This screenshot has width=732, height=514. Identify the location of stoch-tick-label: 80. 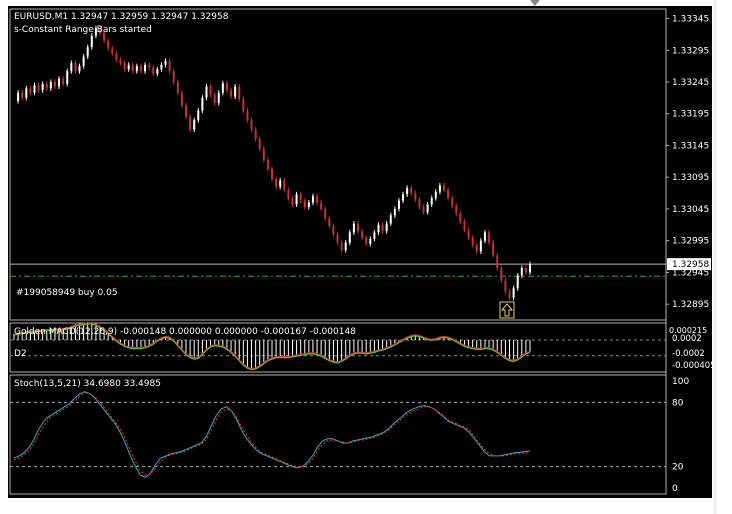
(678, 403).